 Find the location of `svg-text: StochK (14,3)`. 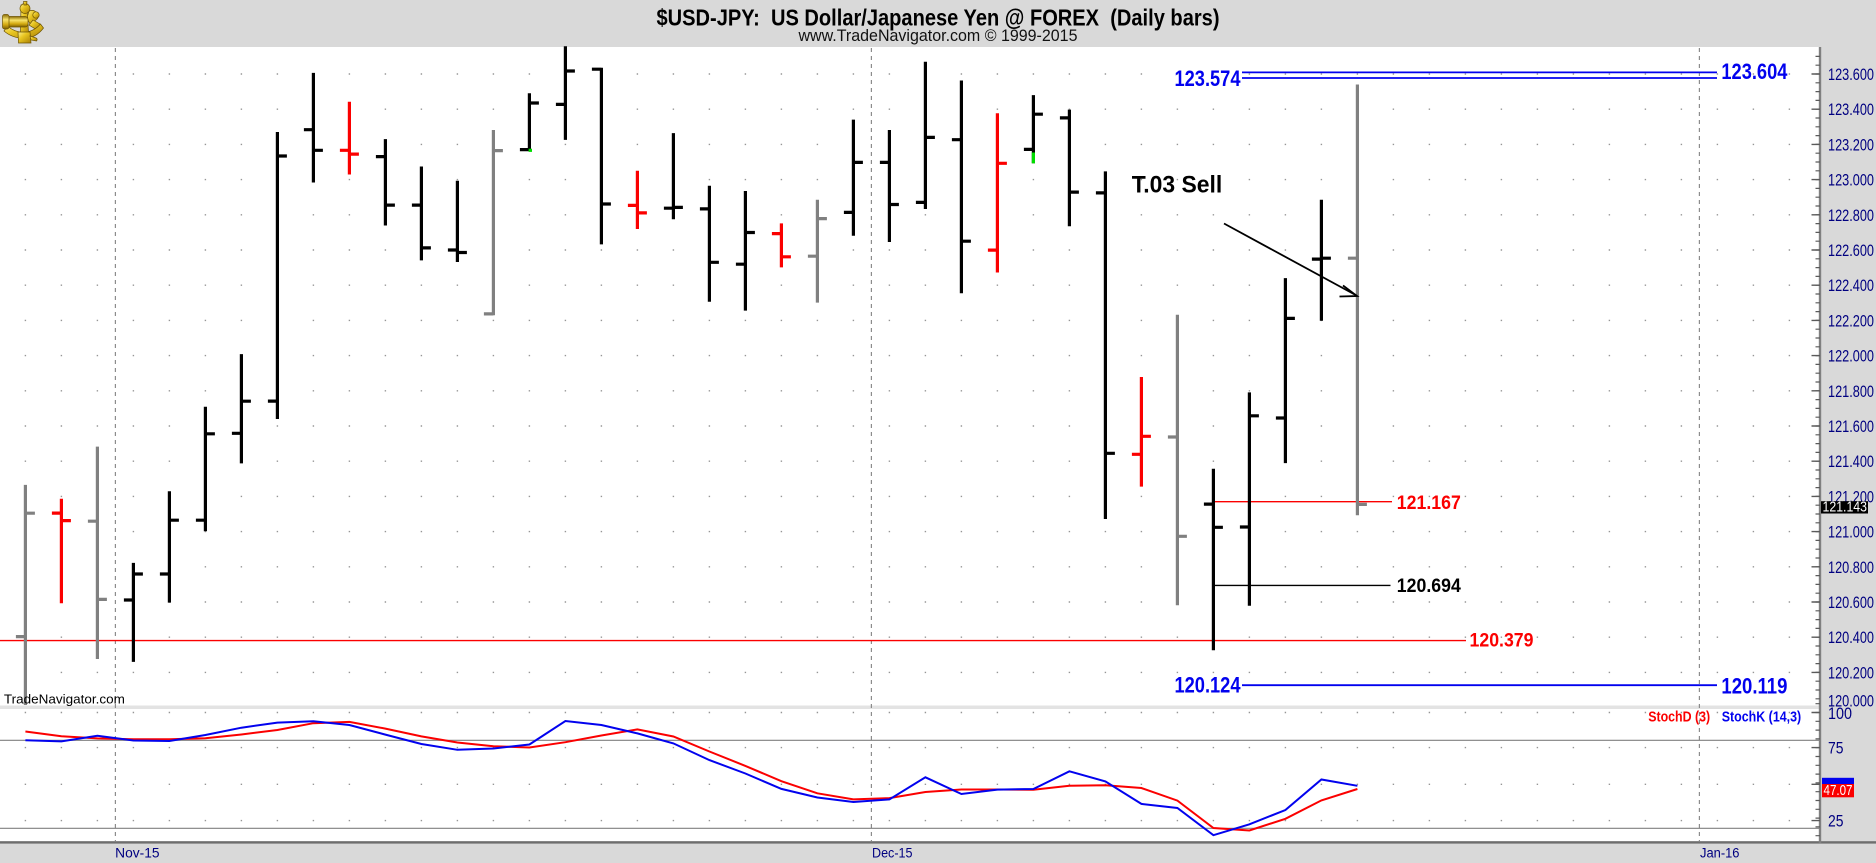

svg-text: StochK (14,3) is located at coordinates (1762, 717).